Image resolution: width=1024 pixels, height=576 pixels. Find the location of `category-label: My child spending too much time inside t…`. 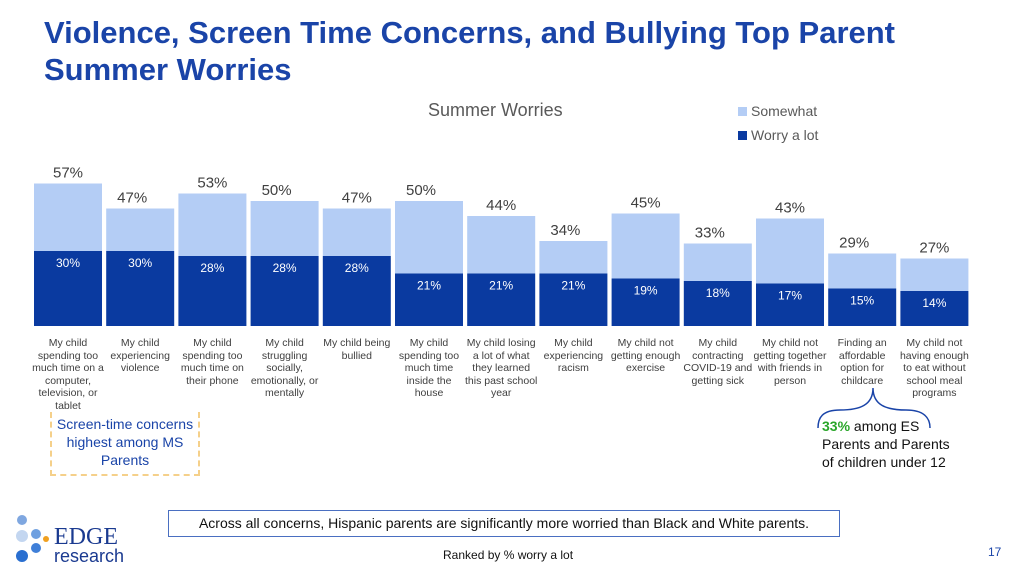

category-label: My child spending too much time inside t… is located at coordinates (429, 368).